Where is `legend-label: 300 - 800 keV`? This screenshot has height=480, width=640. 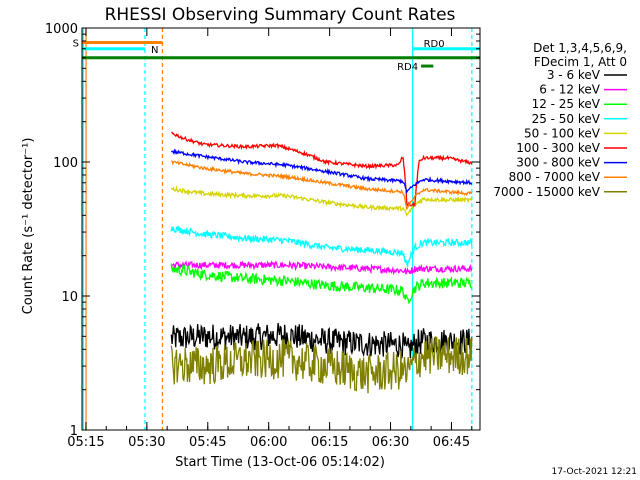
legend-label: 300 - 800 keV is located at coordinates (558, 163).